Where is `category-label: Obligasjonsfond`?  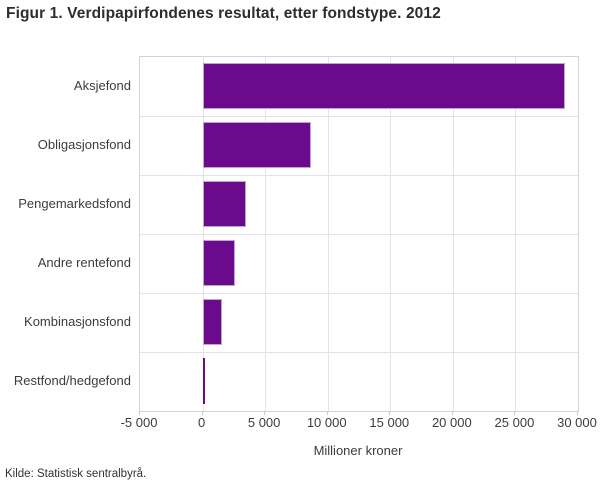 category-label: Obligasjonsfond is located at coordinates (84, 144).